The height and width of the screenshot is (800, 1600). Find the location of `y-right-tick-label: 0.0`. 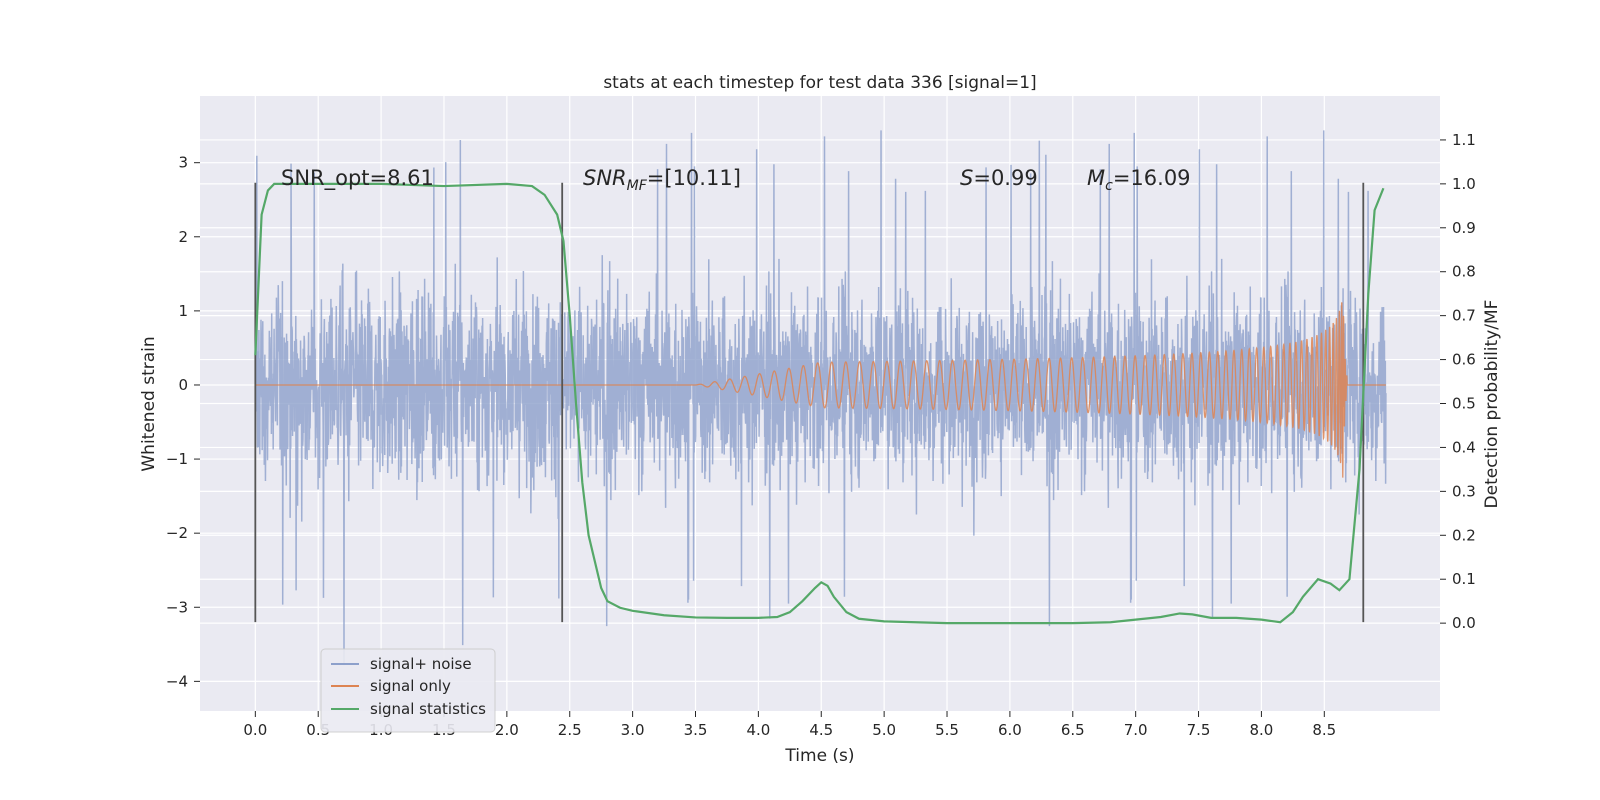

y-right-tick-label: 0.0 is located at coordinates (1464, 623).